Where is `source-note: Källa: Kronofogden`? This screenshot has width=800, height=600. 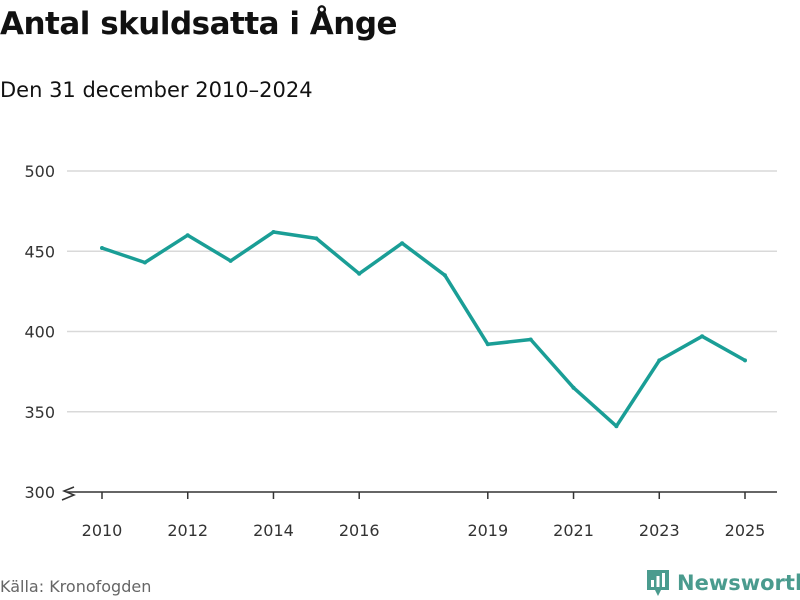 source-note: Källa: Kronofogden is located at coordinates (76, 586).